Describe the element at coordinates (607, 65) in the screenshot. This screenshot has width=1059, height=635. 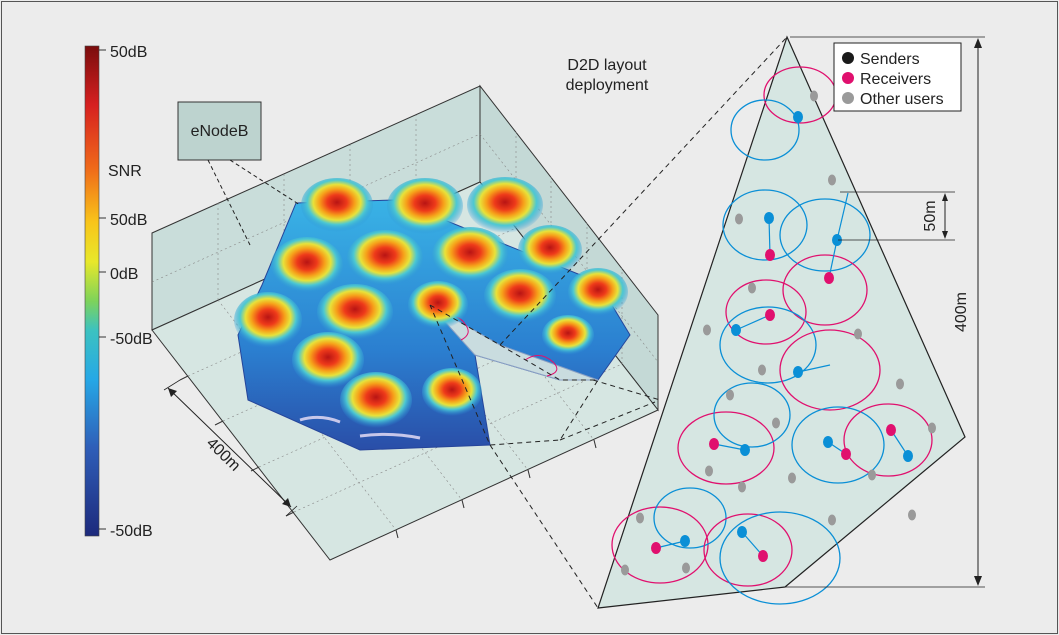
I see `title-line-1: D2D layout` at that location.